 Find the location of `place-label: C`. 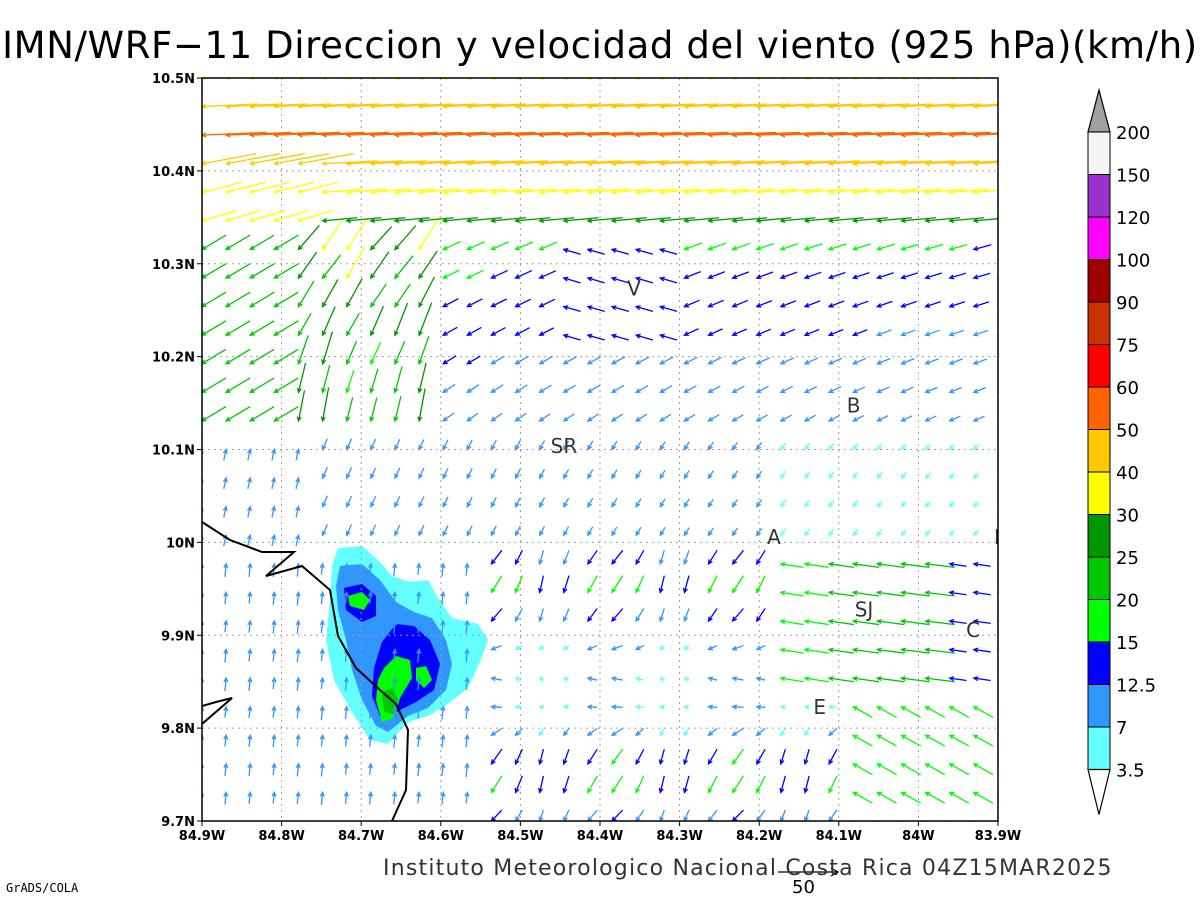

place-label: C is located at coordinates (973, 630).